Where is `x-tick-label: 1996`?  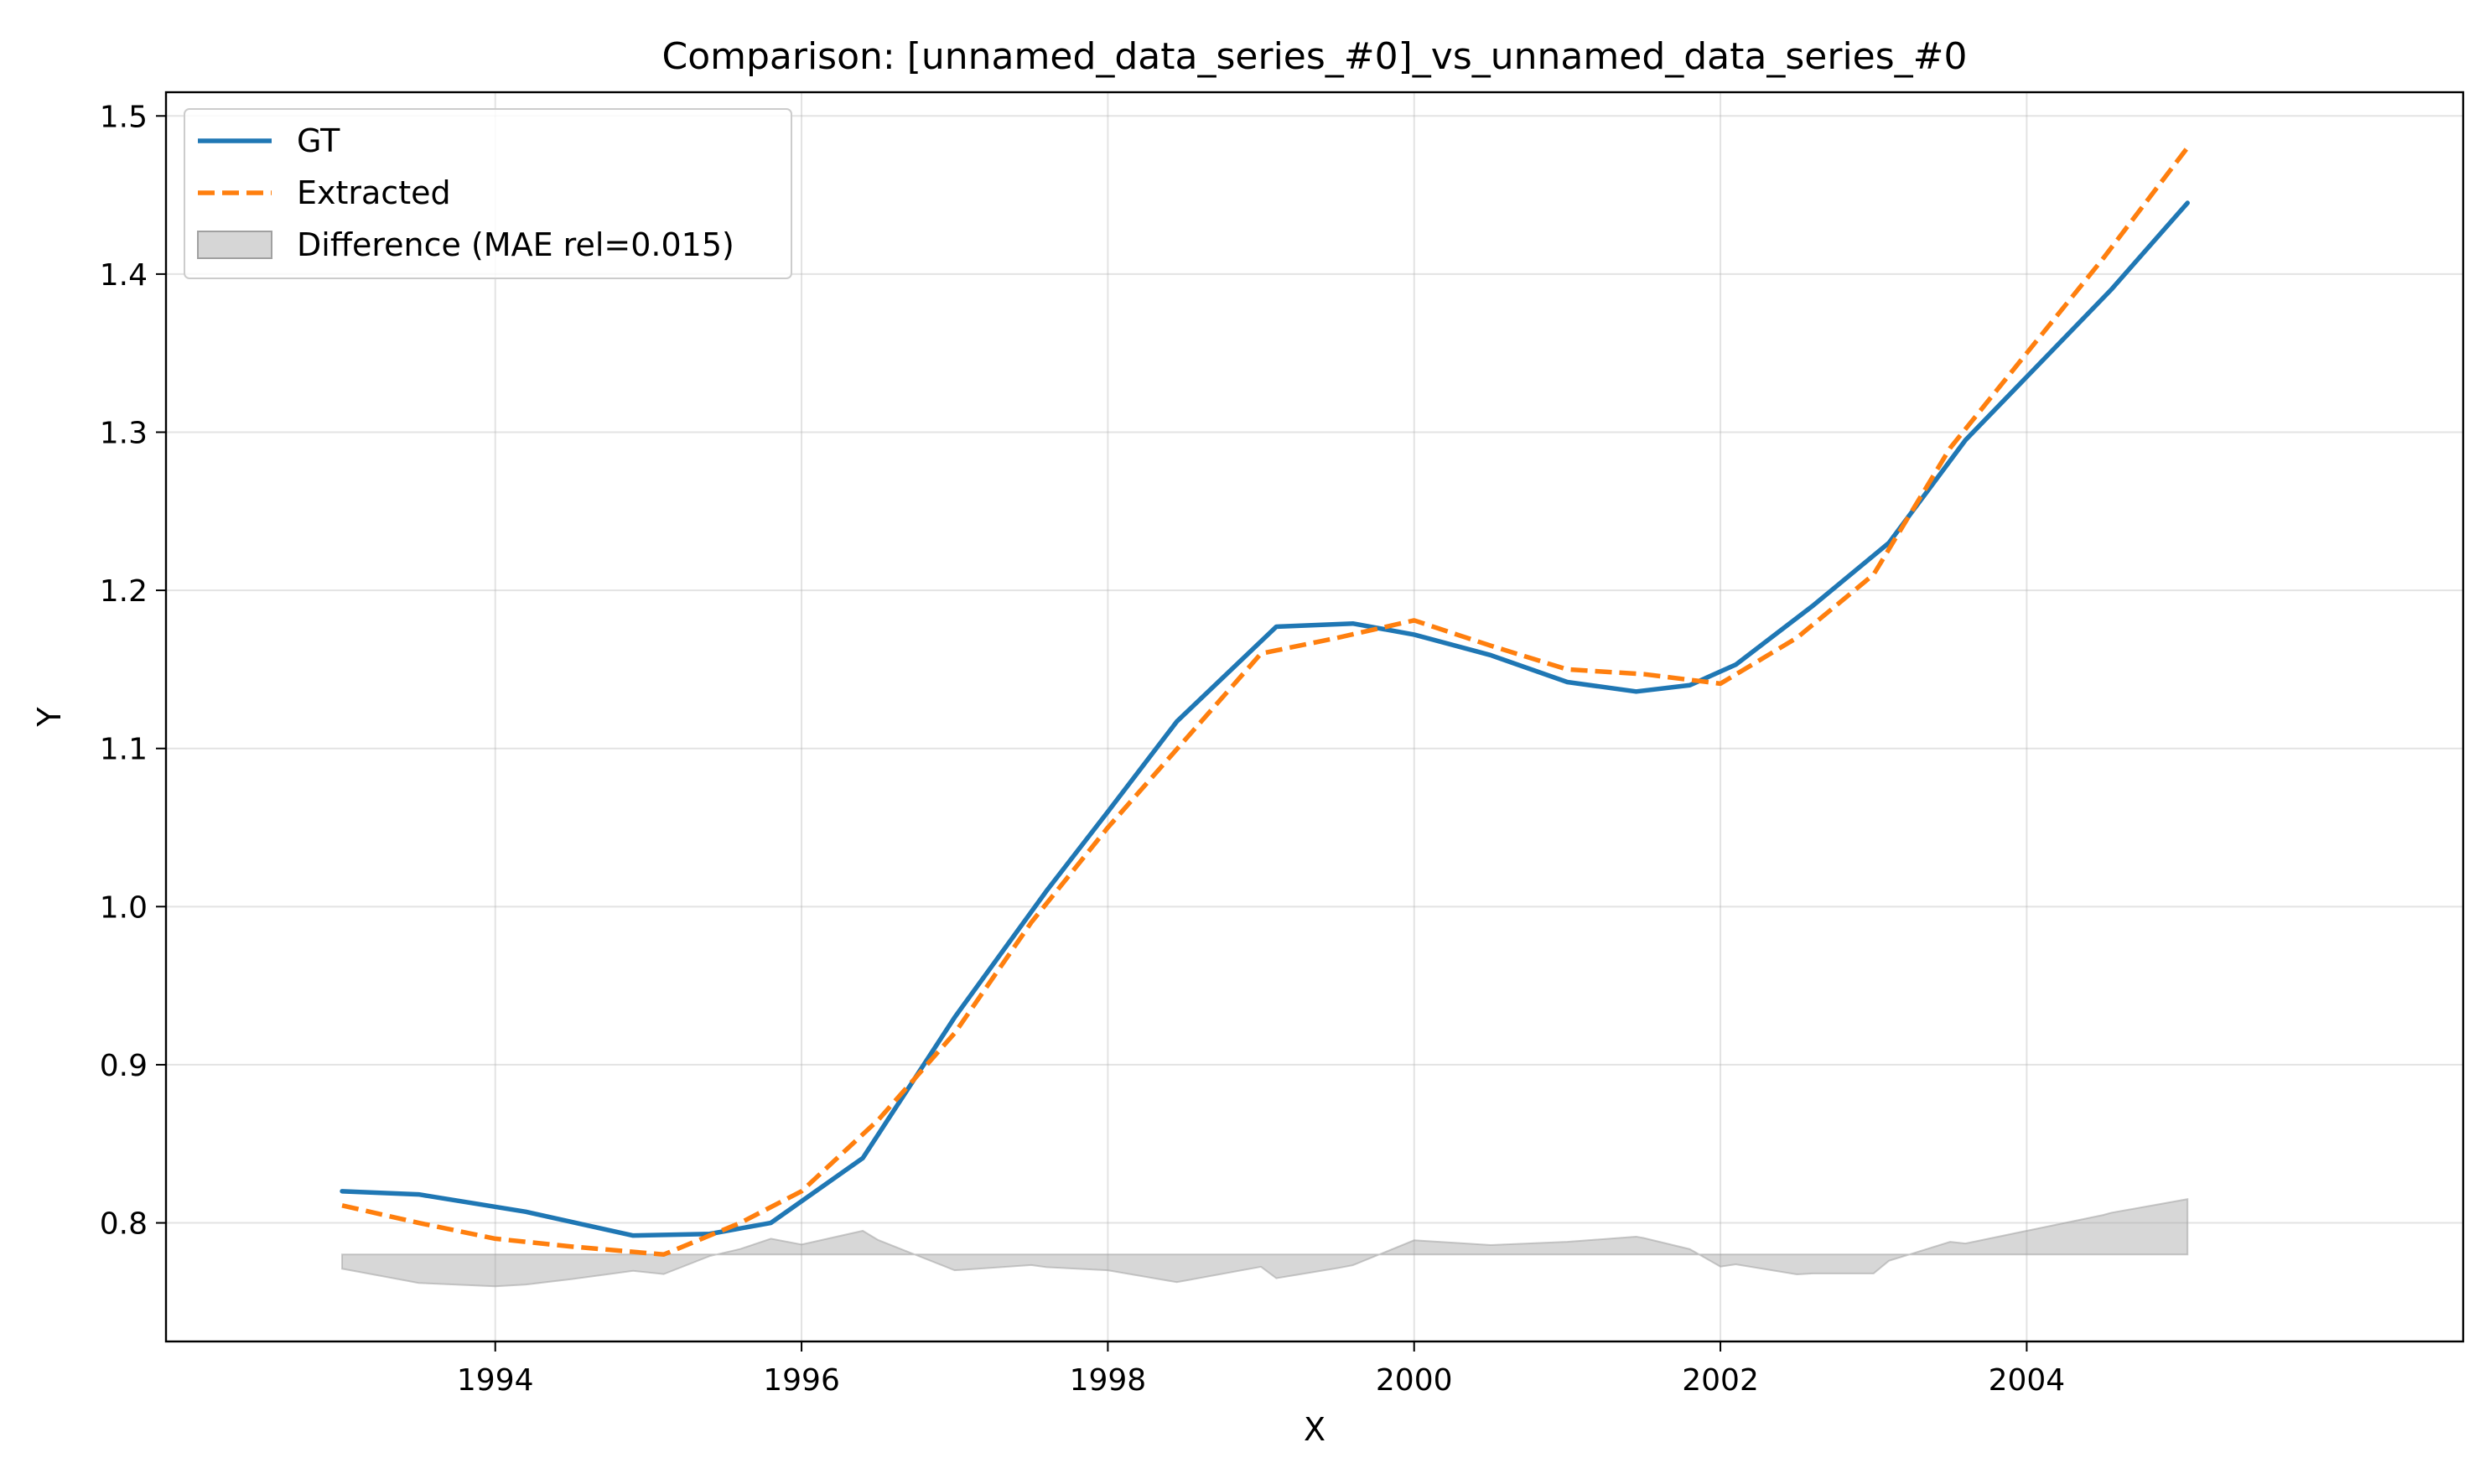 x-tick-label: 1996 is located at coordinates (801, 1380).